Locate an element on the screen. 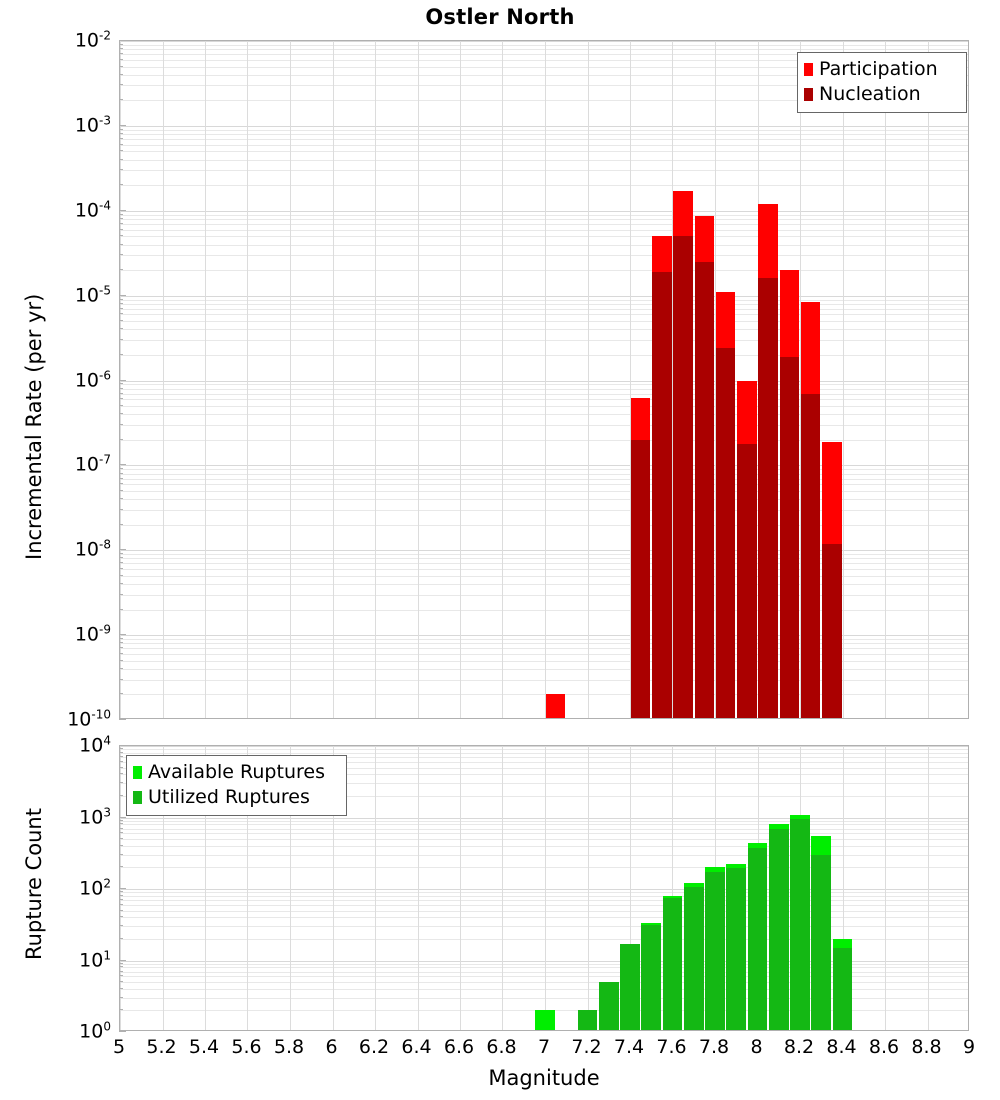 This screenshot has width=1000, height=1100. ytick-label: 10⁻⁸ is located at coordinates (92, 549).